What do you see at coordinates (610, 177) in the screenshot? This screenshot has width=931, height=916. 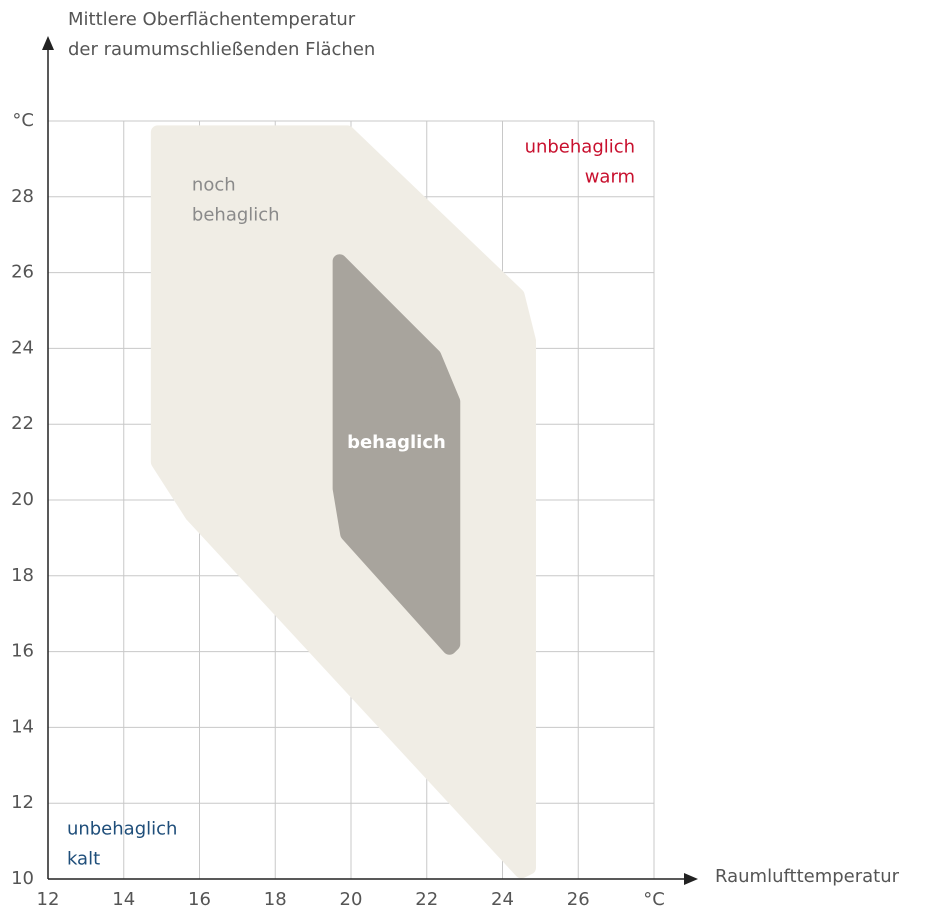 I see `annotation: warm` at bounding box center [610, 177].